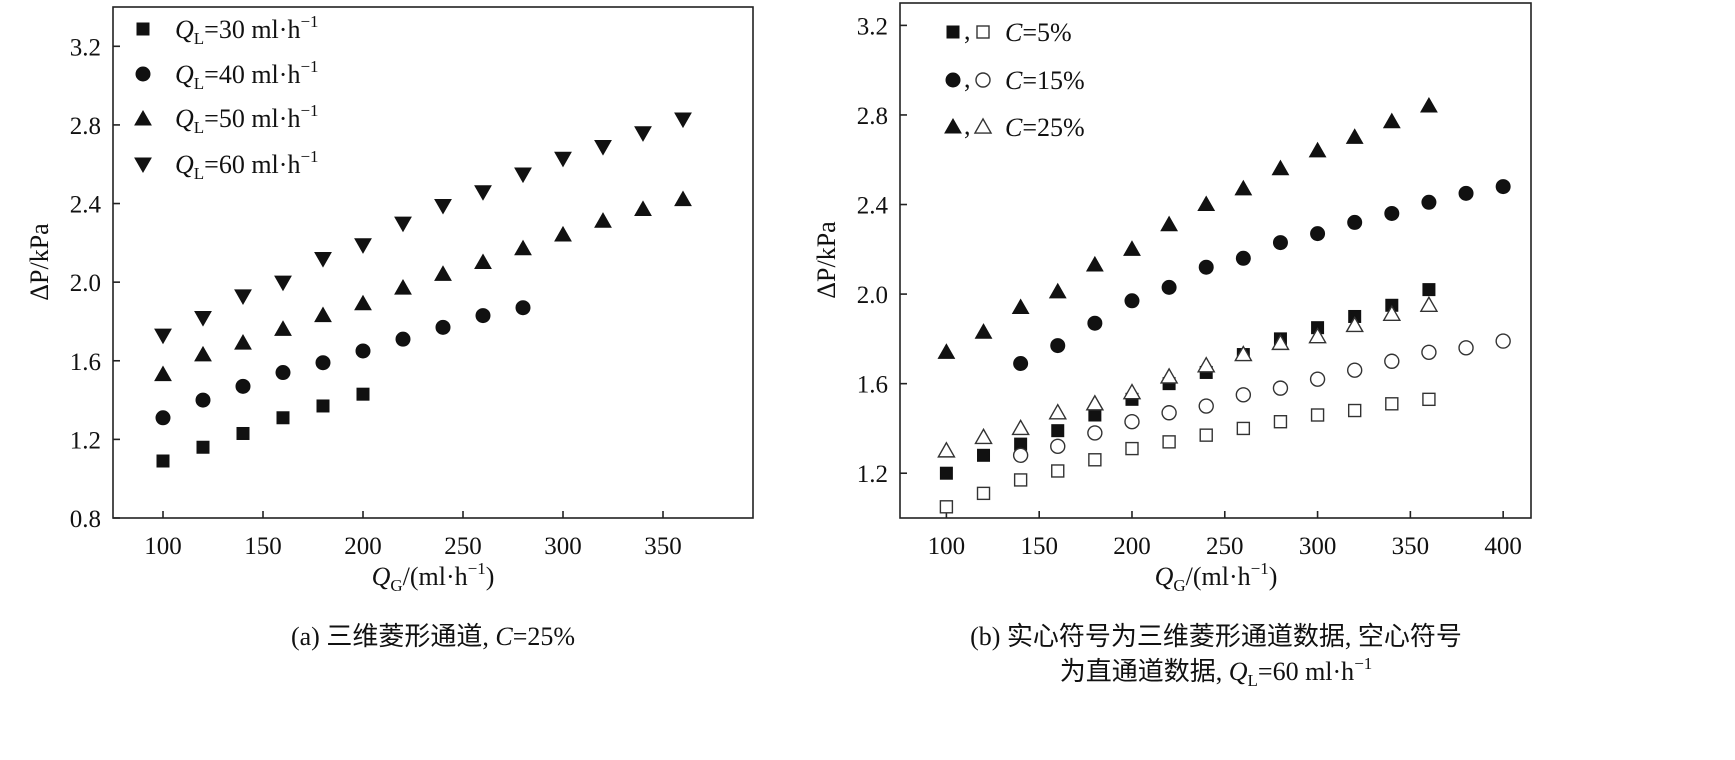 Image resolution: width=1735 pixels, height=760 pixels. Describe the element at coordinates (85, 126) in the screenshot. I see `y-tick-label: 2.8` at that location.